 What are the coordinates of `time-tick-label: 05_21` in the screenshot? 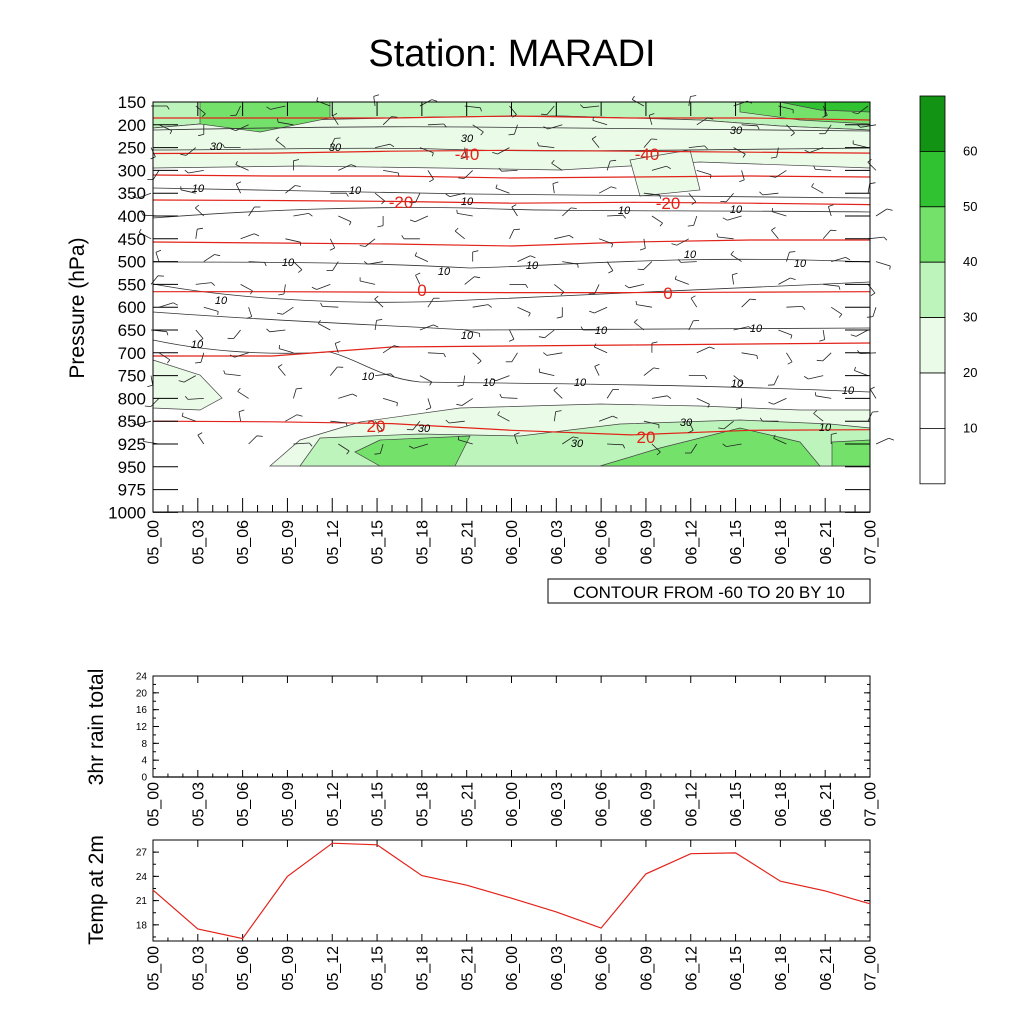 It's located at (467, 804).